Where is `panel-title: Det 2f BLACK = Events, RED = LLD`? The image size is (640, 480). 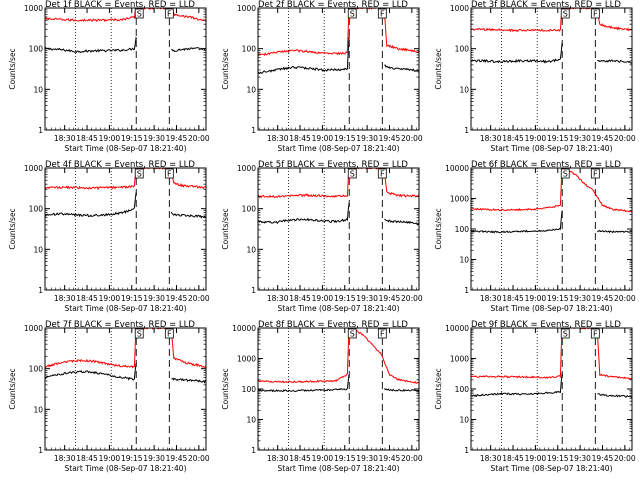 panel-title: Det 2f BLACK = Events, RED = LLD is located at coordinates (333, 5).